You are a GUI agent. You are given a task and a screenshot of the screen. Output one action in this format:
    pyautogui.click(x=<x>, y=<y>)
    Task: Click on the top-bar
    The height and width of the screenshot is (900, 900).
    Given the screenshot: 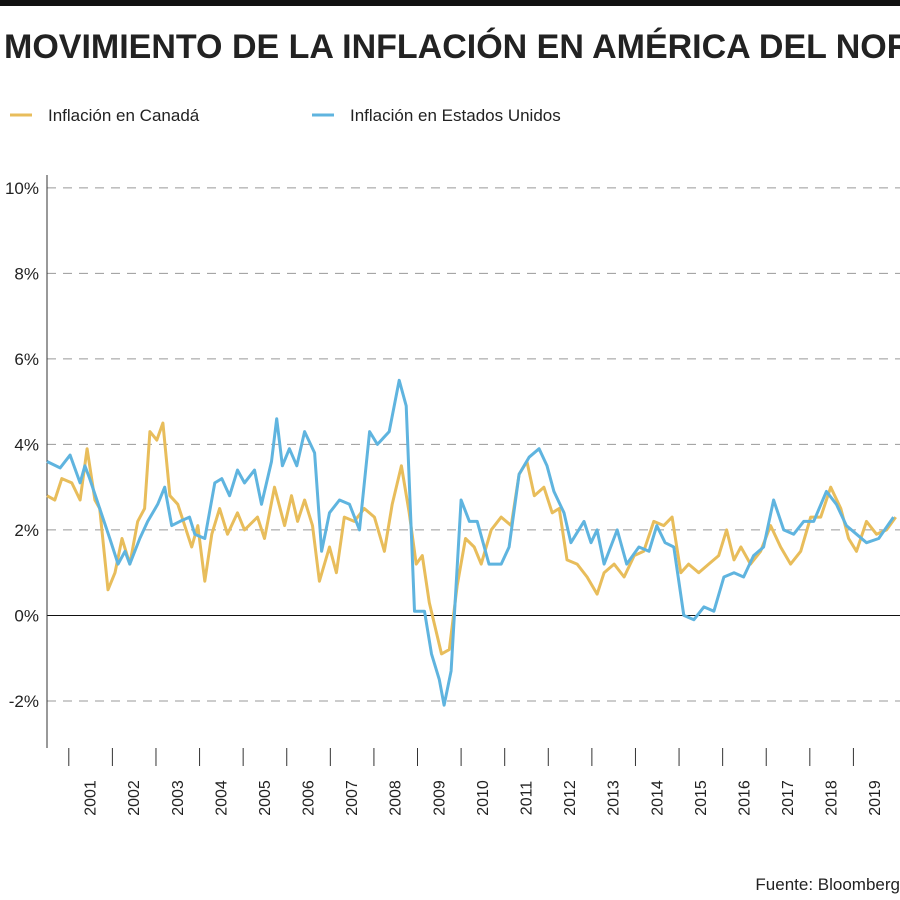 What is the action you would take?
    pyautogui.click(x=450, y=3)
    